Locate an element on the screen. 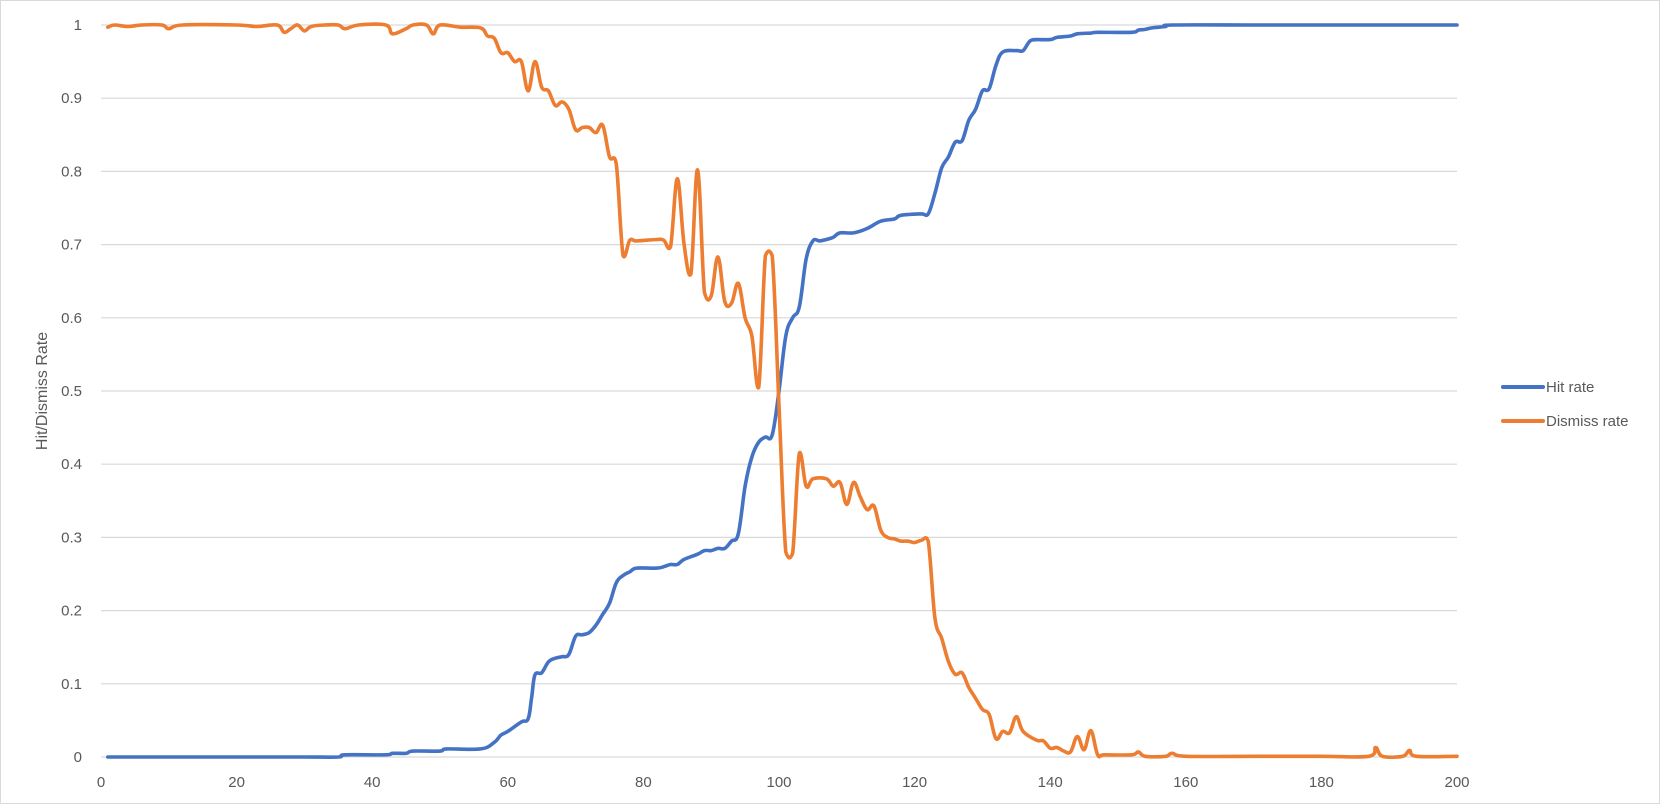  y-tick-label: 0.9 is located at coordinates (71, 98).